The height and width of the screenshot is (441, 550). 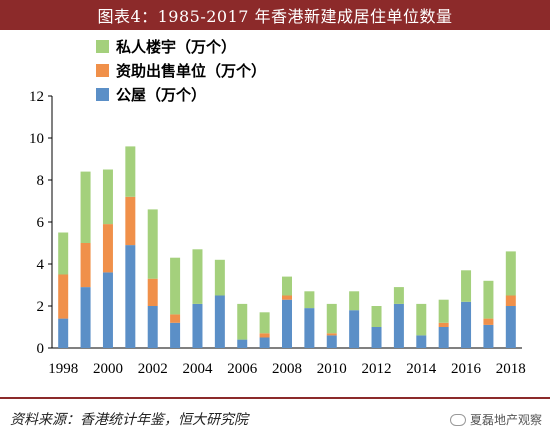 I want to click on x-tick-label: 2012, so click(x=377, y=369).